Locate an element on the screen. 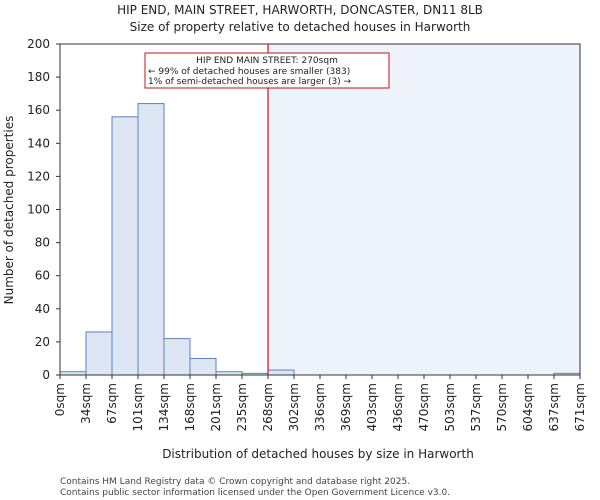 This screenshot has height=500, width=600. y-tick-label: 20 is located at coordinates (42, 342).